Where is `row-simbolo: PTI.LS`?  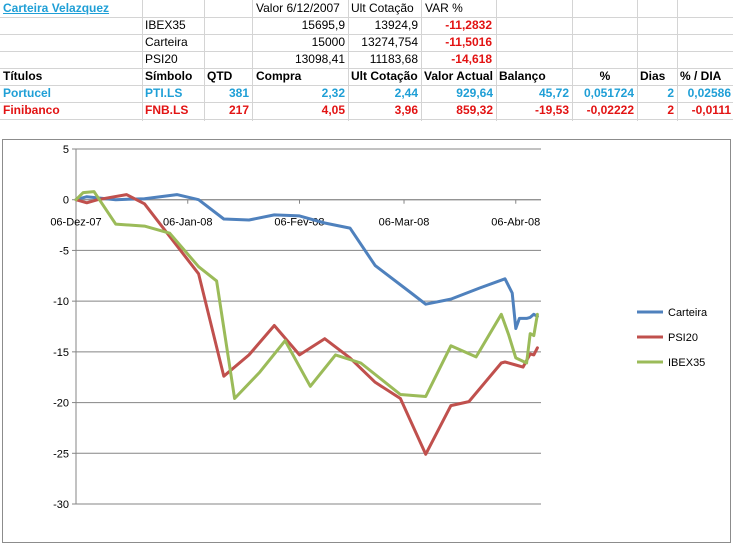
row-simbolo: PTI.LS is located at coordinates (164, 93).